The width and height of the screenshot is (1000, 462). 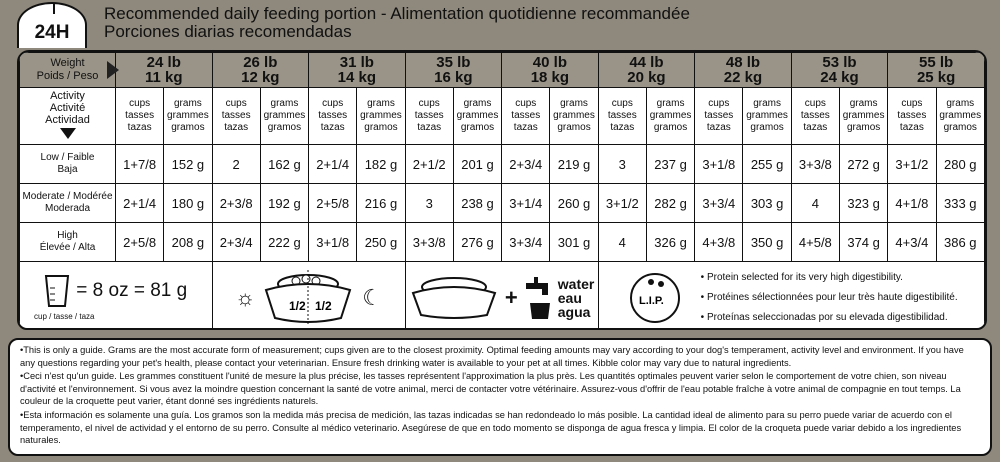 I want to click on weight-kg: 22 kg, so click(x=743, y=77).